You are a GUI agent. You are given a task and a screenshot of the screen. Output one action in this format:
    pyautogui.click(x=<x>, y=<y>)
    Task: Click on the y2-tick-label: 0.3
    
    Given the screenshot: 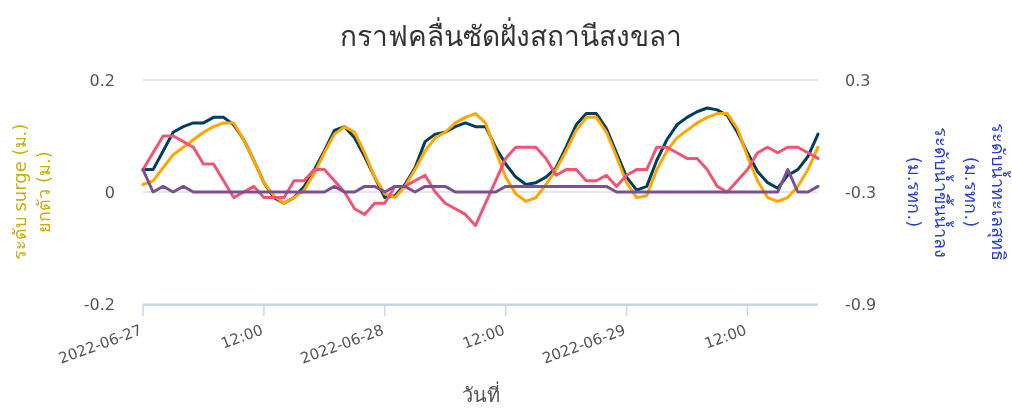 What is the action you would take?
    pyautogui.click(x=858, y=80)
    